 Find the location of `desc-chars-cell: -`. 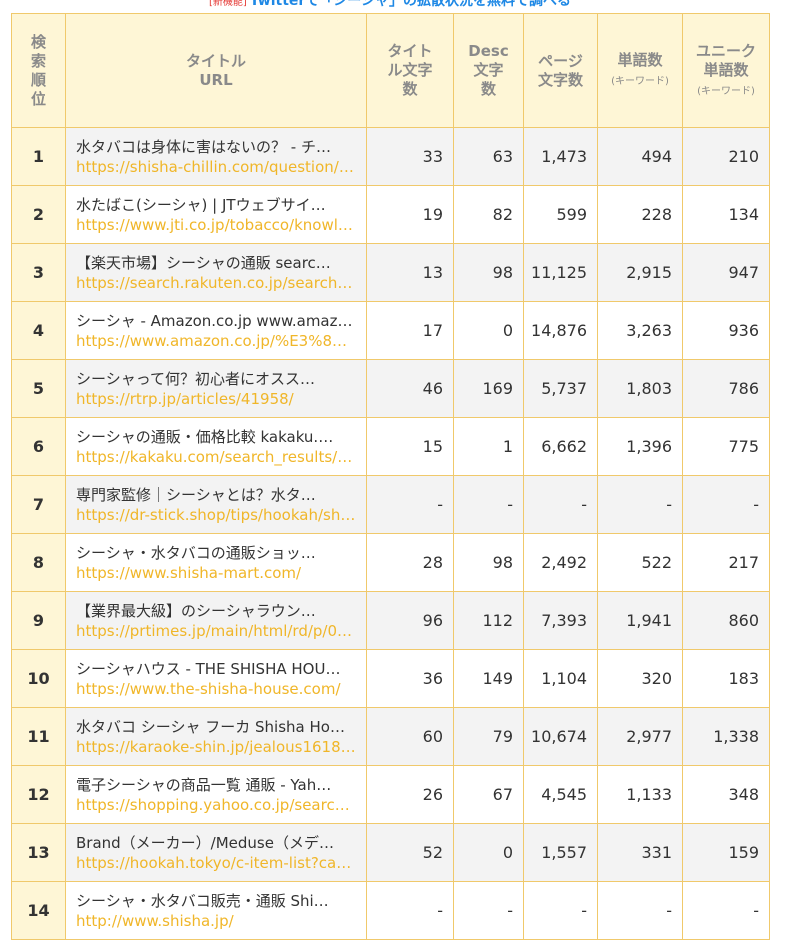

desc-chars-cell: - is located at coordinates (488, 910).